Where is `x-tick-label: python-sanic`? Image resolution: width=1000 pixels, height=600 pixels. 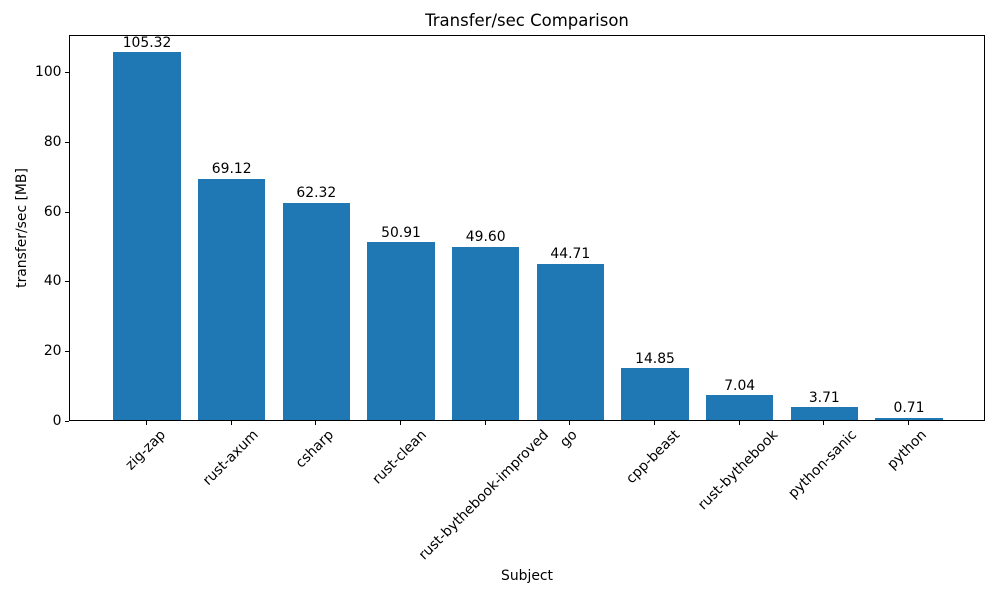
x-tick-label: python-sanic is located at coordinates (823, 464).